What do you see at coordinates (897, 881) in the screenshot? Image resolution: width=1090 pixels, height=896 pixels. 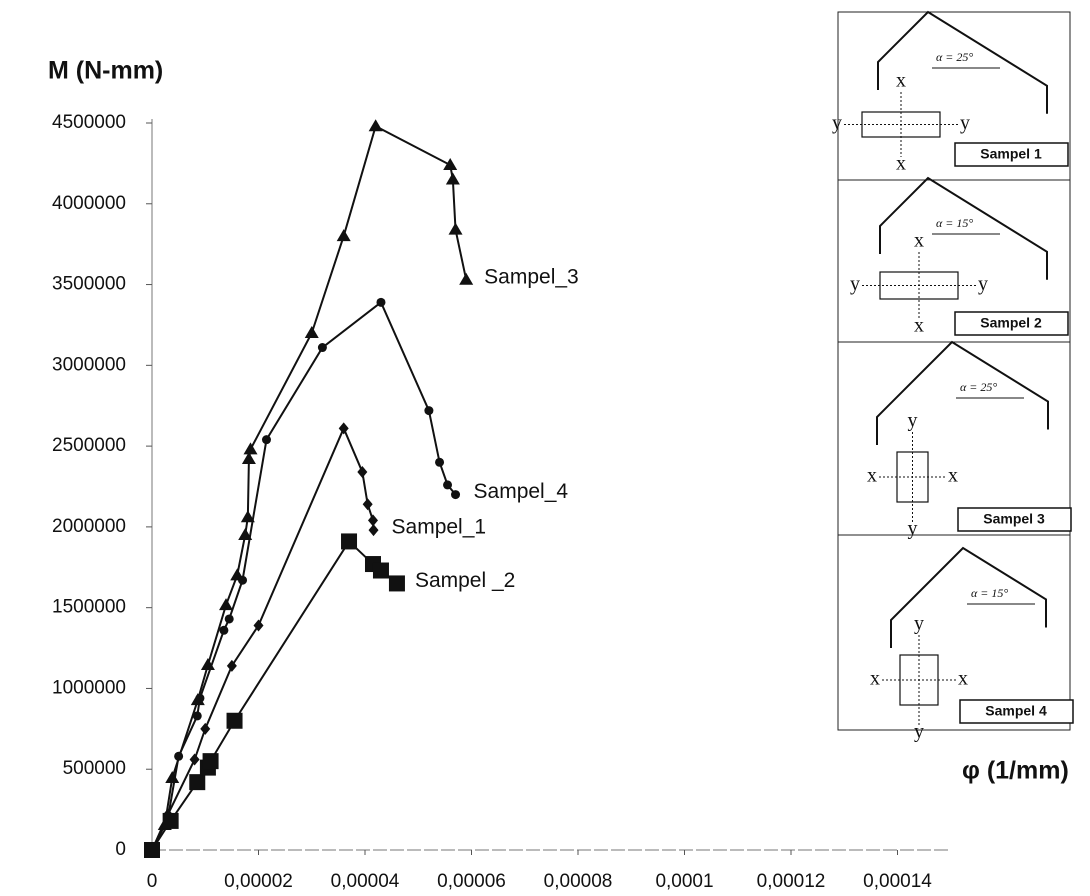 I see `x-tick-label: 0,00014` at bounding box center [897, 881].